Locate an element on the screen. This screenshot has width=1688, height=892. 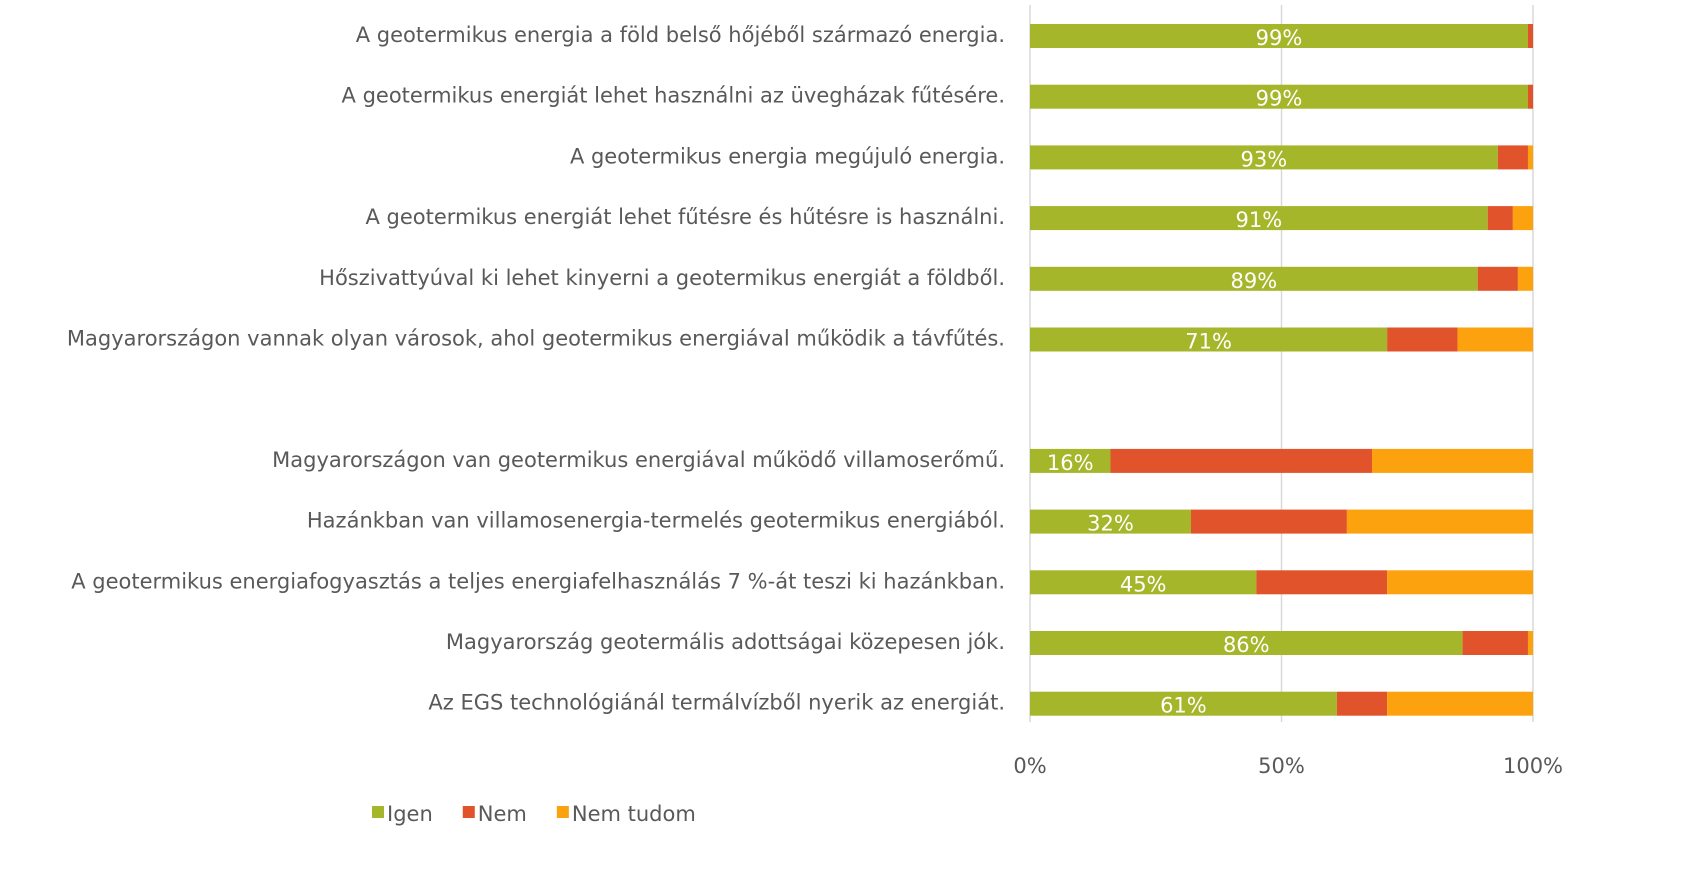
data-label: 61% is located at coordinates (1183, 706).